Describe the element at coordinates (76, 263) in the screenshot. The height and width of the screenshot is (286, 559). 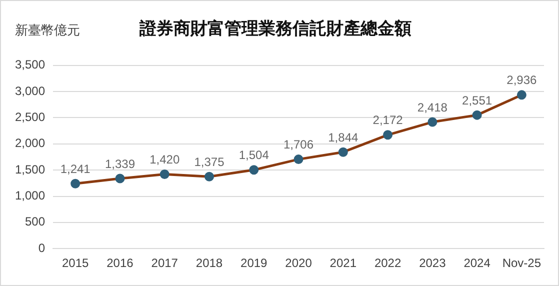
I see `x-tick-label: 2015` at that location.